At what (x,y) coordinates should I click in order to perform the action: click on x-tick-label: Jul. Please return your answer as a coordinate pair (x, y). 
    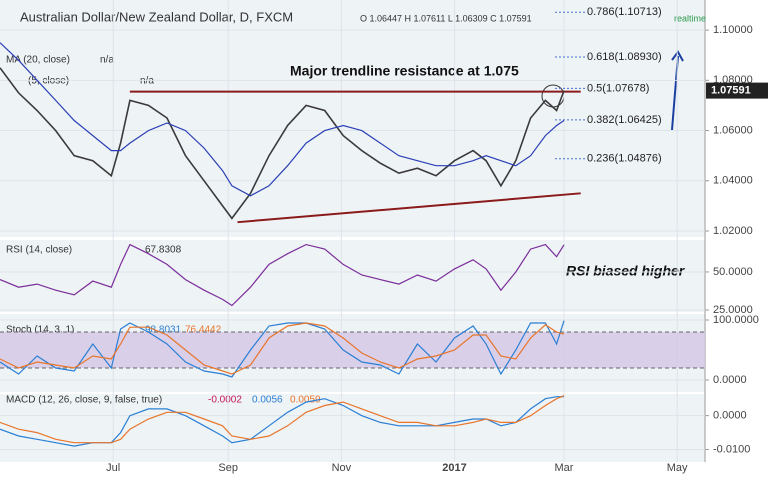
    Looking at the image, I should click on (113, 468).